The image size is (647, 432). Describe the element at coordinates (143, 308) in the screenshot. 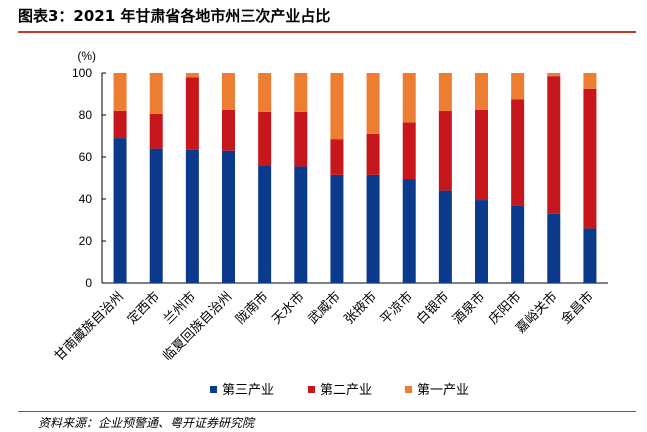

I see `x-tick-label: 定西市` at that location.